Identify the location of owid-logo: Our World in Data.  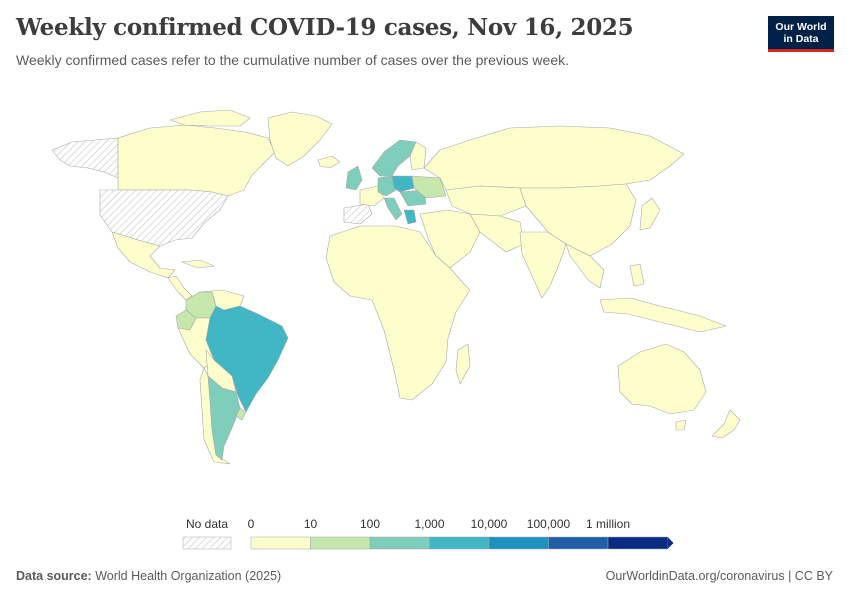
(801, 34).